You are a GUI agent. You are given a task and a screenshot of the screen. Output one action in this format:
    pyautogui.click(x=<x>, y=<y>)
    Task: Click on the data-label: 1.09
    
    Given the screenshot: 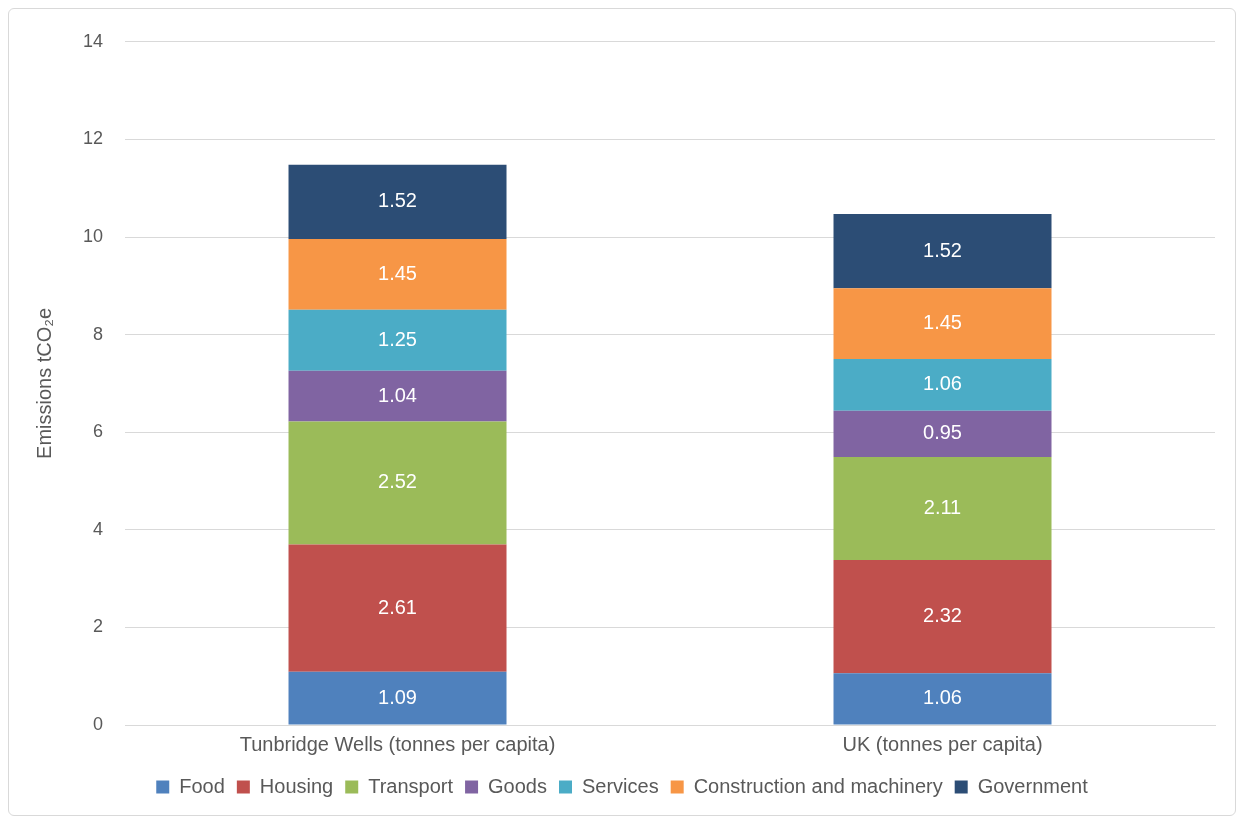 What is the action you would take?
    pyautogui.click(x=397, y=696)
    